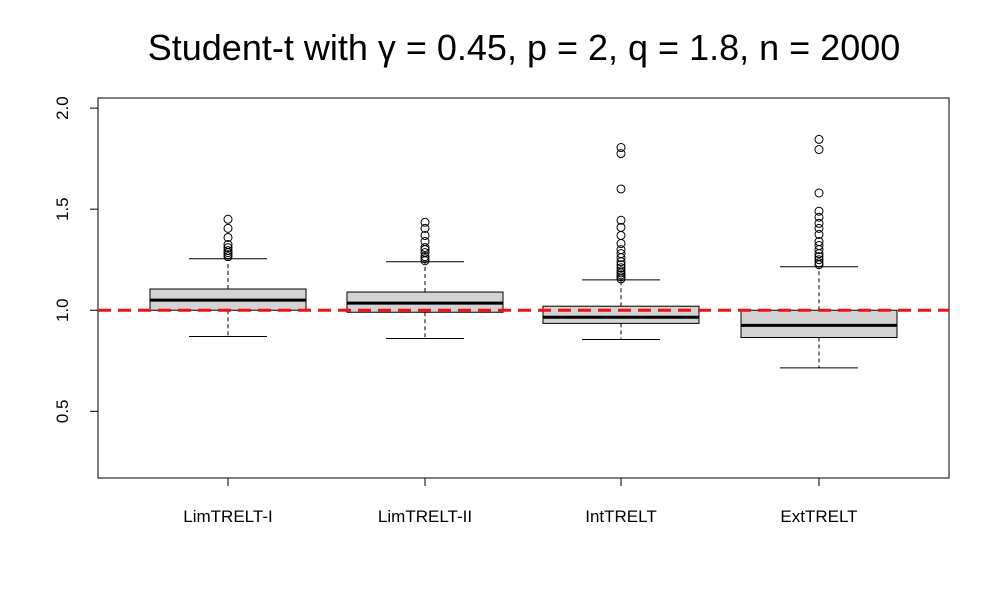 The height and width of the screenshot is (600, 1000). I want to click on x-tick-label: LimTRELT-I, so click(227, 516).